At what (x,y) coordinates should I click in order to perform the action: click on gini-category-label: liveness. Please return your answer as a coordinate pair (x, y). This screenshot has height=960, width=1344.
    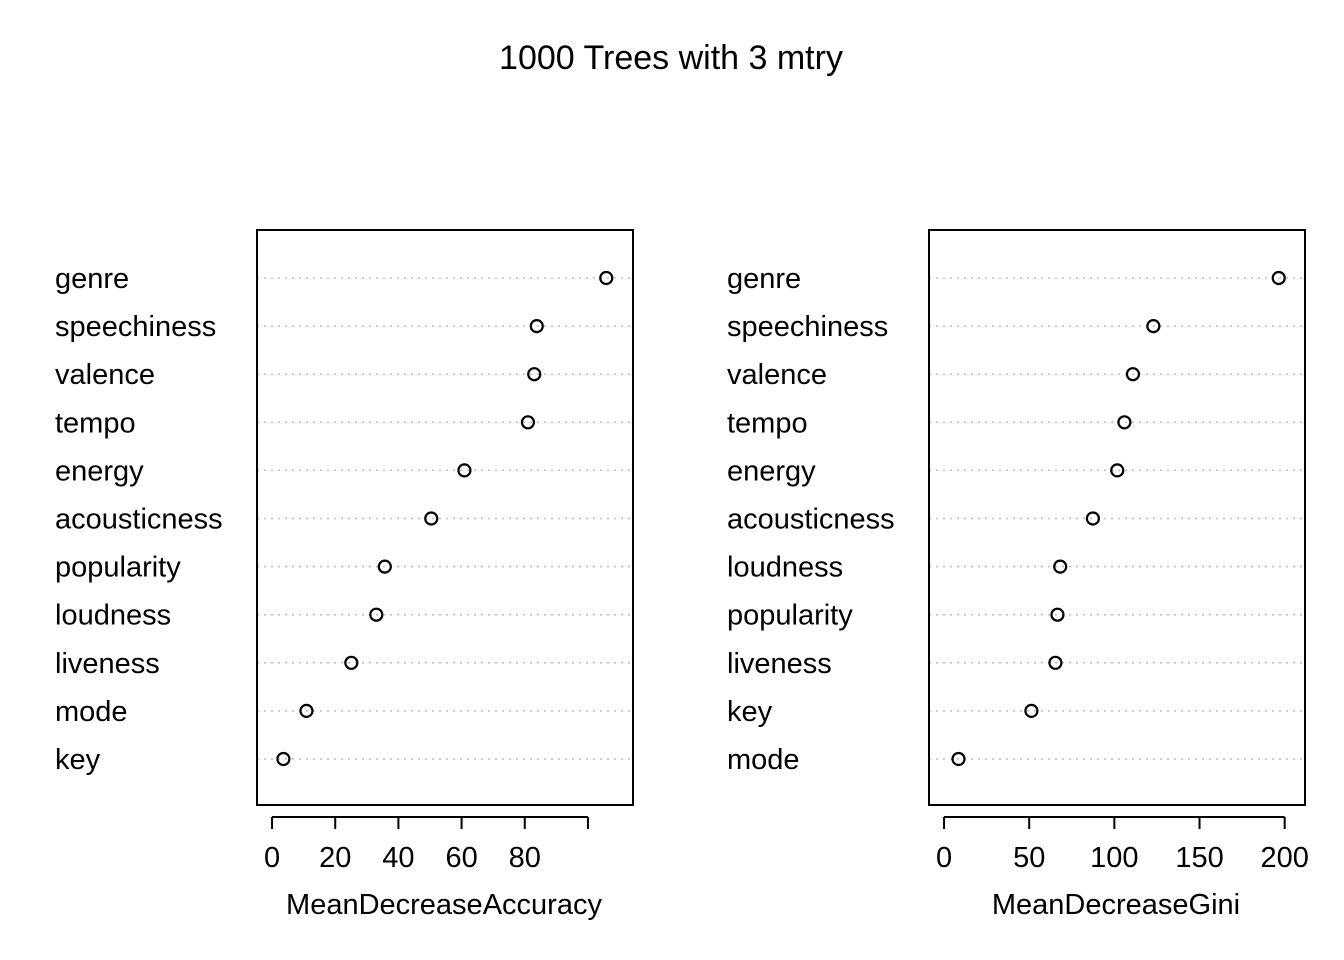
    Looking at the image, I should click on (779, 664).